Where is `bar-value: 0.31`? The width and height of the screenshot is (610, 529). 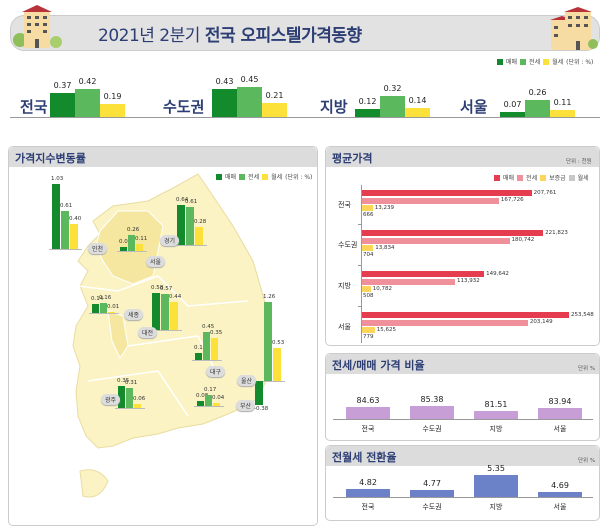 bar-value: 0.31 is located at coordinates (131, 383).